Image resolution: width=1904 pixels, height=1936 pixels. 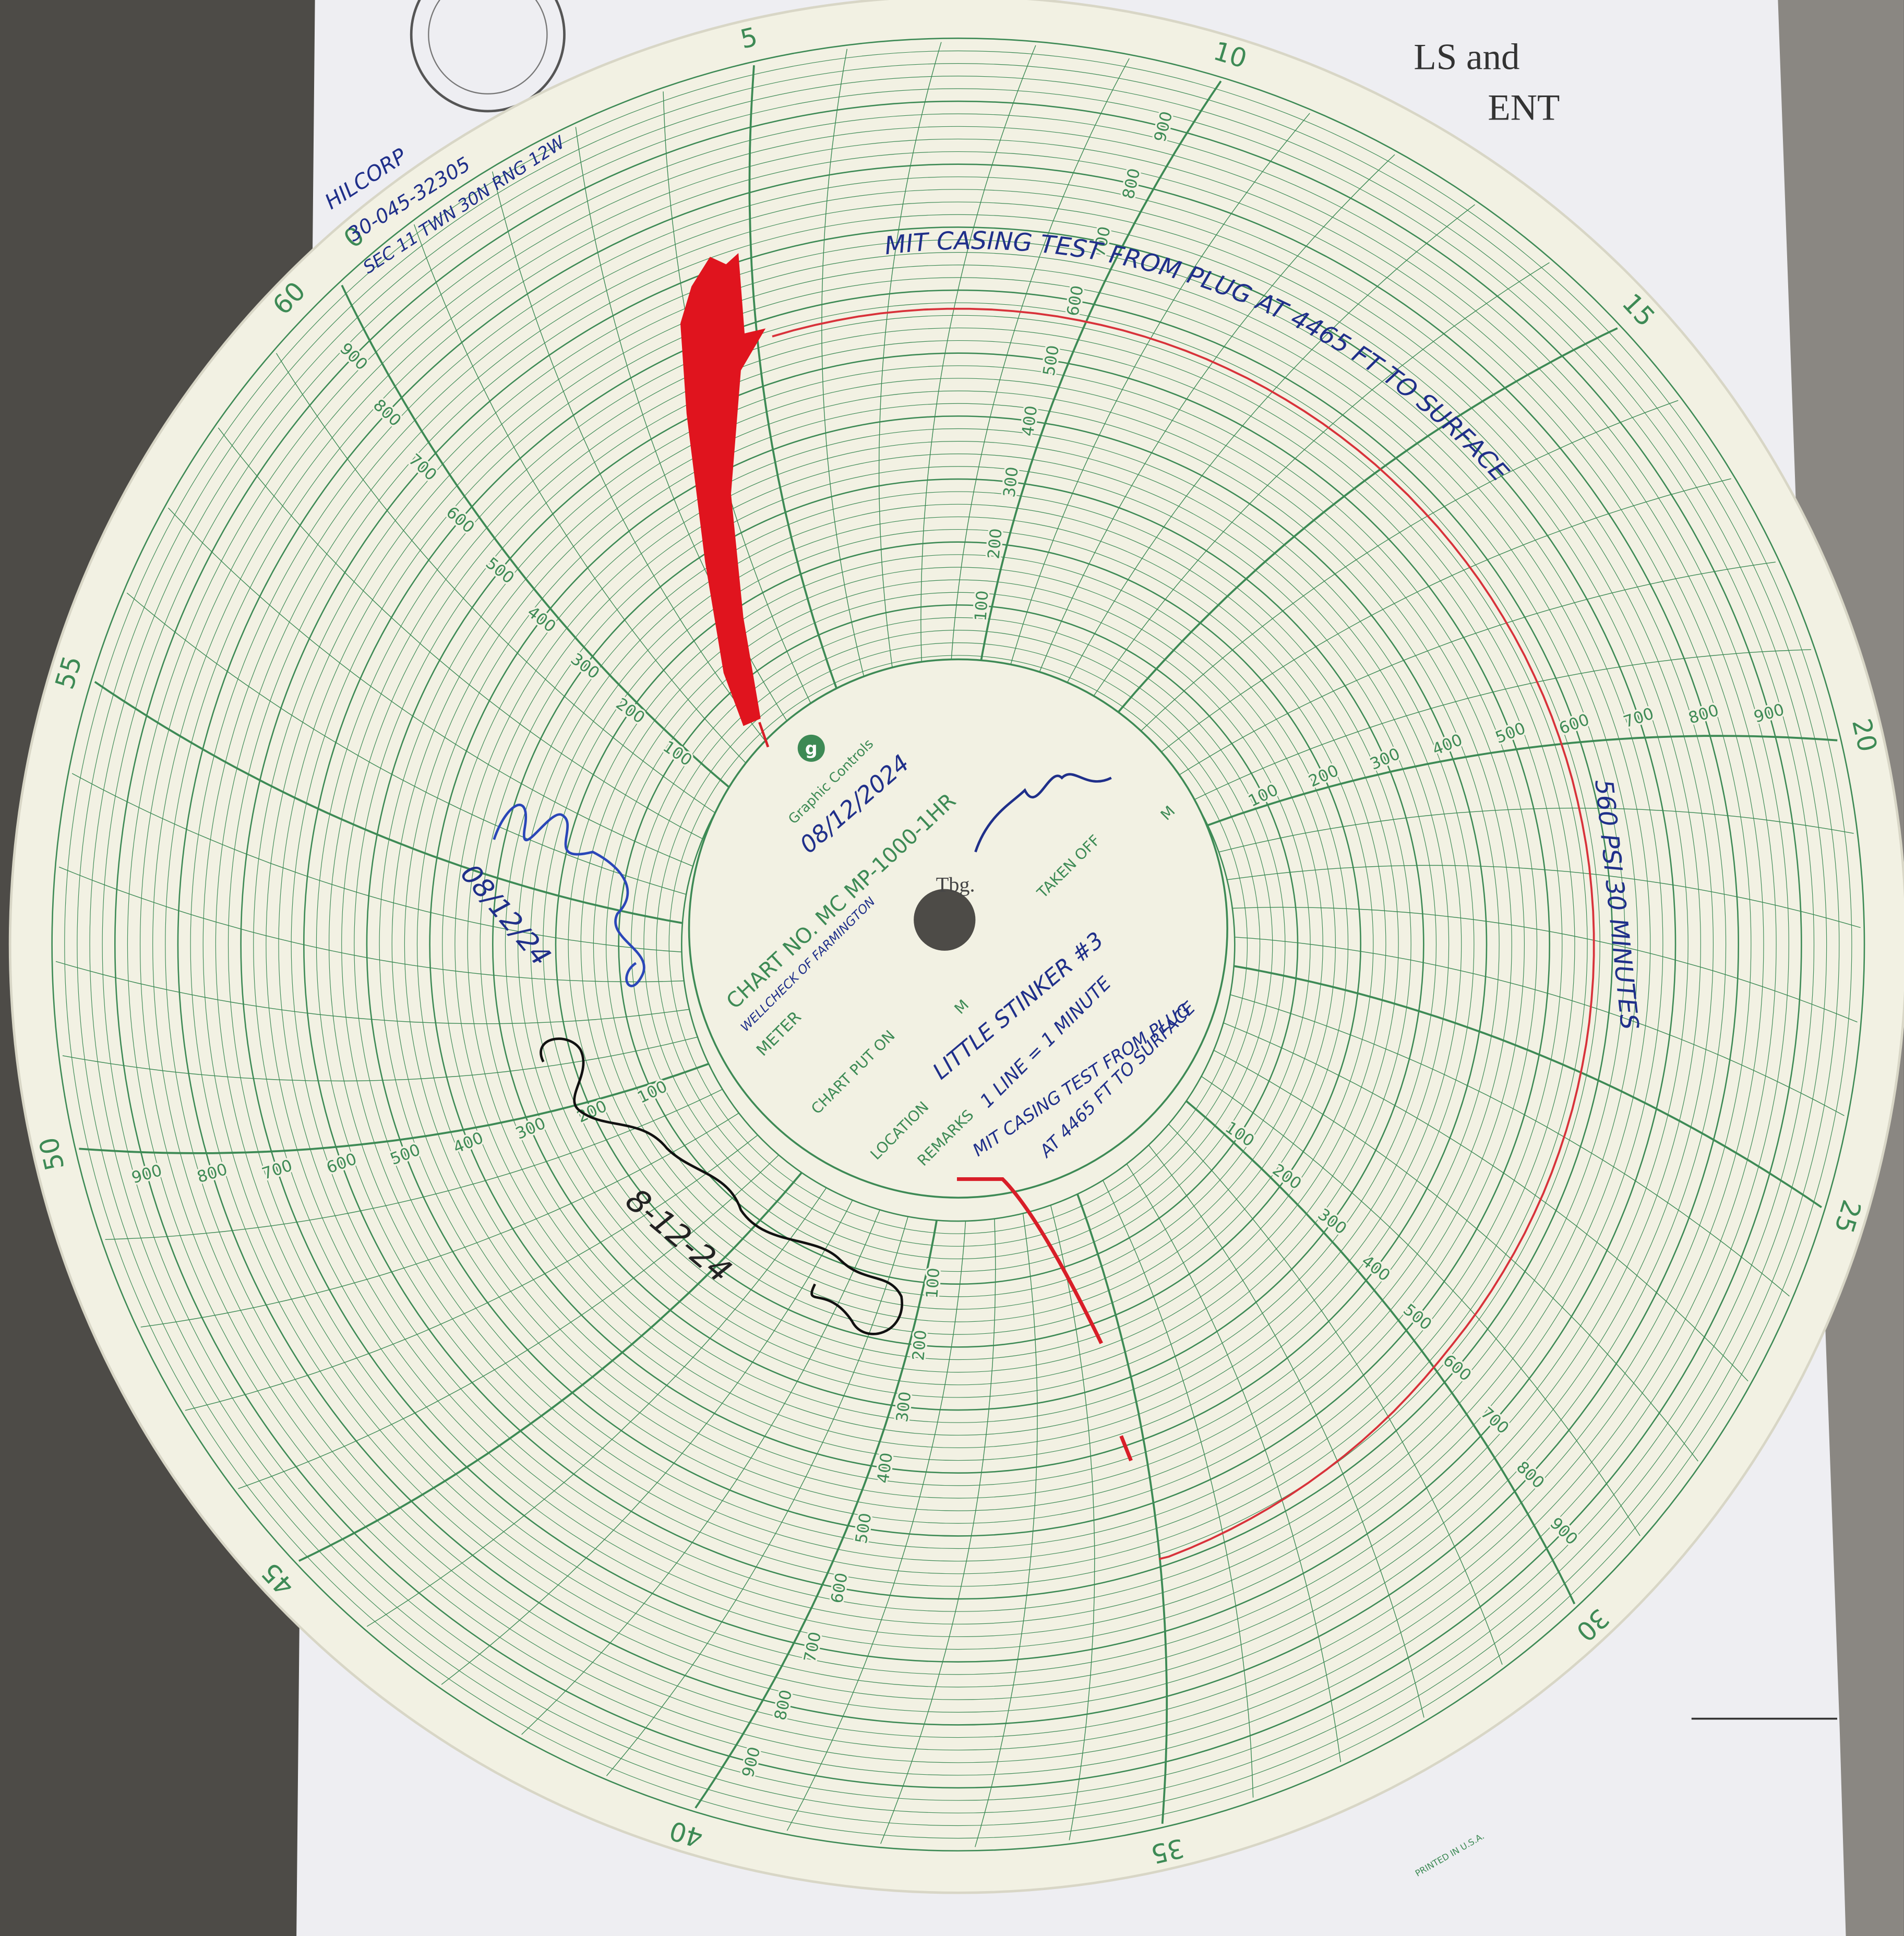 I want to click on minute-label: 50, so click(x=51, y=1154).